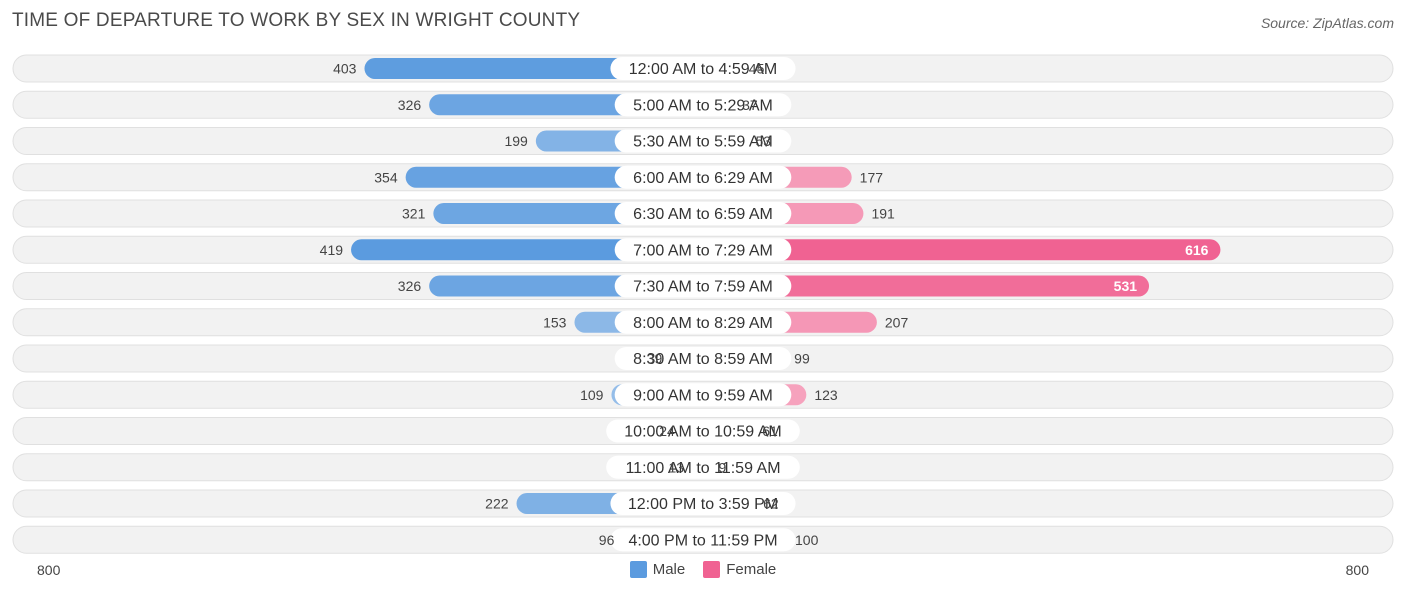  I want to click on female-value-label: 61, so click(770, 431).